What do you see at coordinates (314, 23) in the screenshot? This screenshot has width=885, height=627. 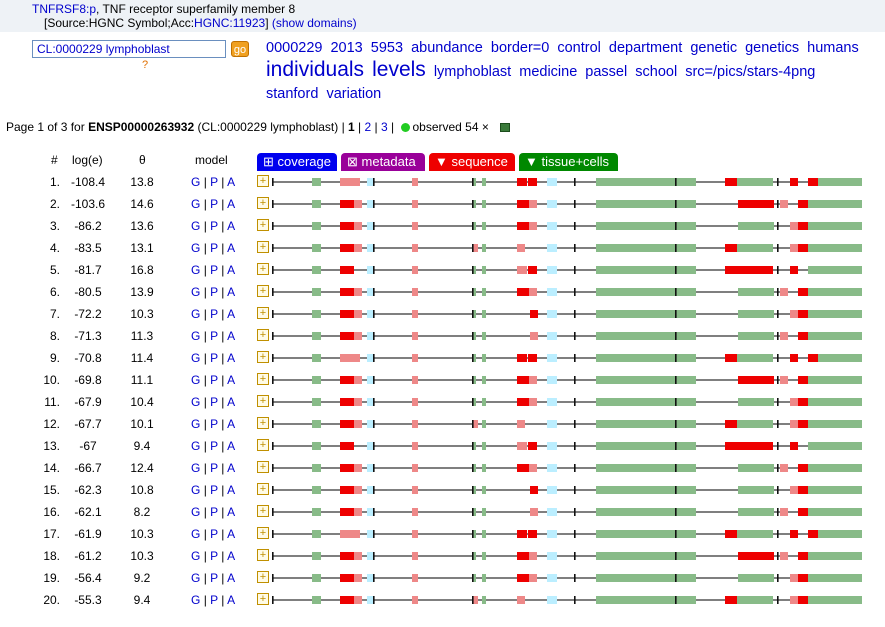 I see `show-domains-link: (show domains)` at bounding box center [314, 23].